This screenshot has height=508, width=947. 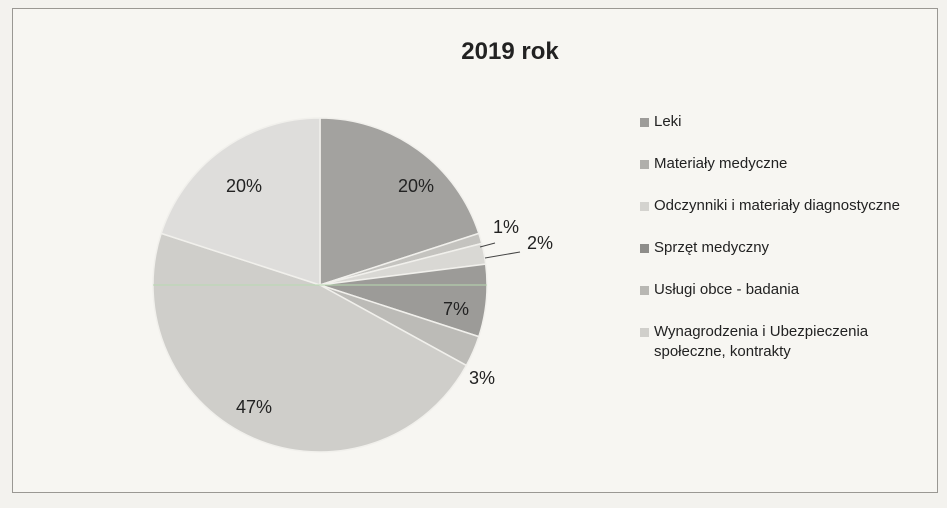 I want to click on legend-item-leki: Leki, so click(x=790, y=122).